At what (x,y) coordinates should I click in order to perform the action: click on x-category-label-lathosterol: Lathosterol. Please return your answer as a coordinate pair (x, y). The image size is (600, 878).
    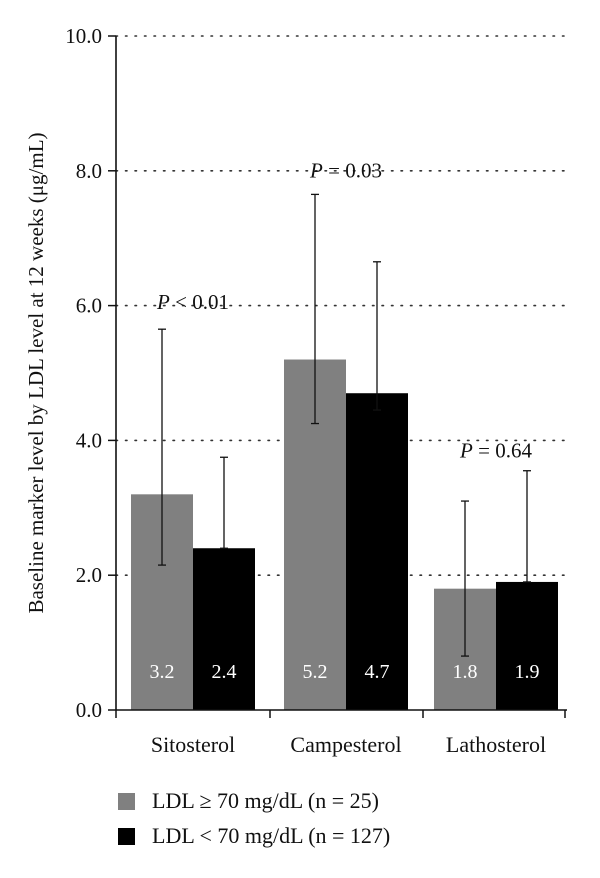
    Looking at the image, I should click on (496, 744).